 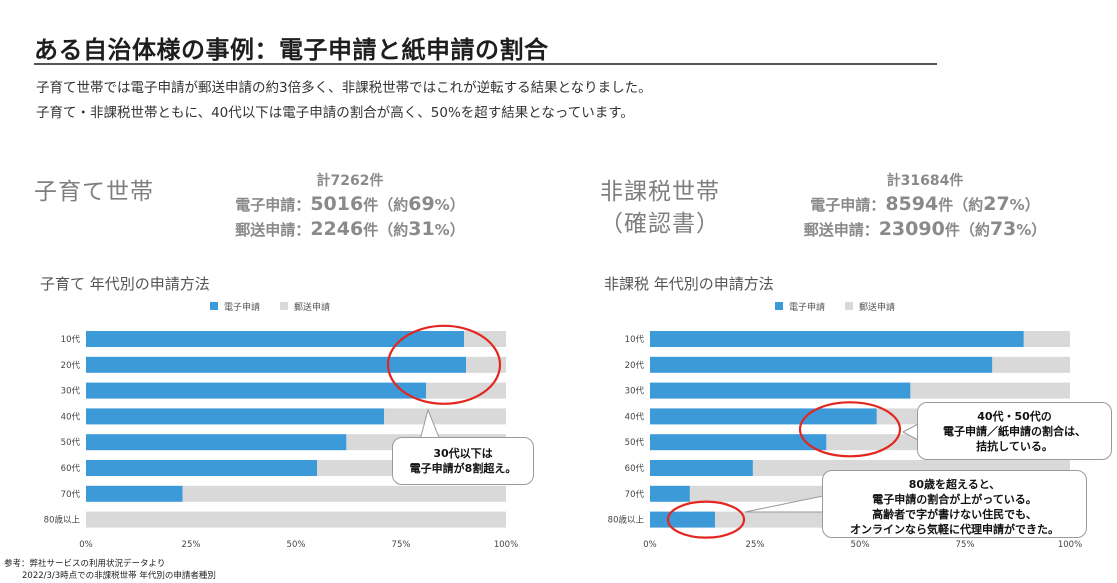 What do you see at coordinates (506, 545) in the screenshot?
I see `left-xtick-4: 100%` at bounding box center [506, 545].